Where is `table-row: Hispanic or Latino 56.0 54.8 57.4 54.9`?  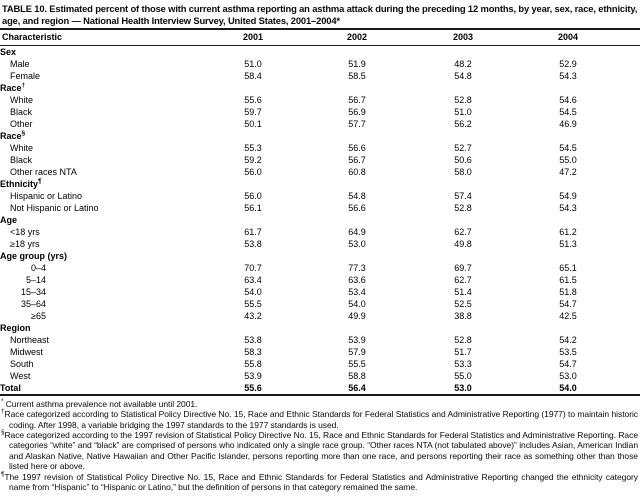 table-row: Hispanic or Latino 56.0 54.8 57.4 54.9 is located at coordinates (320, 196).